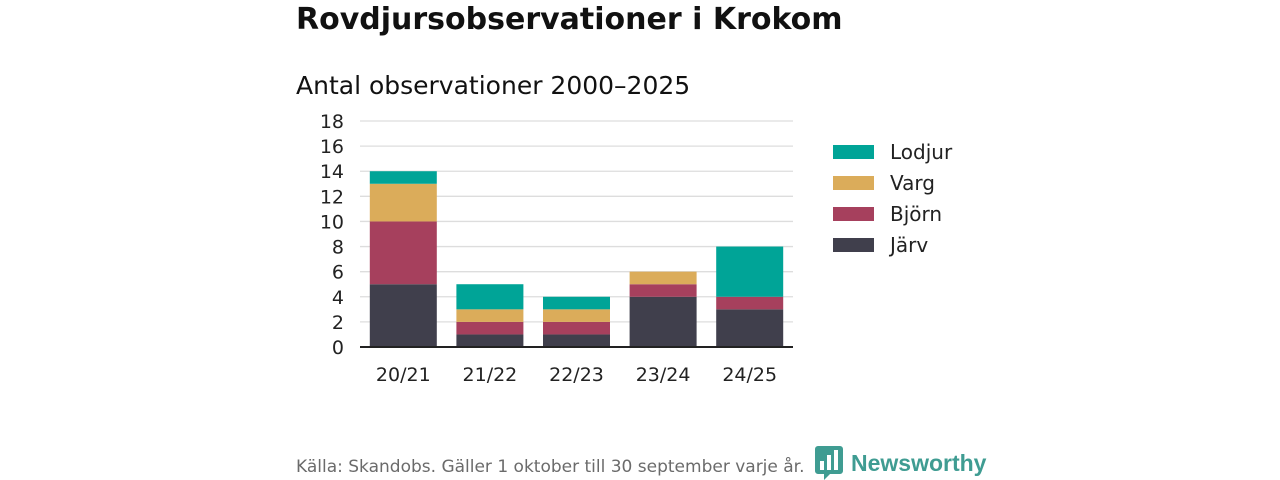 This screenshot has width=1280, height=480. I want to click on y-tick-label: 12, so click(332, 197).